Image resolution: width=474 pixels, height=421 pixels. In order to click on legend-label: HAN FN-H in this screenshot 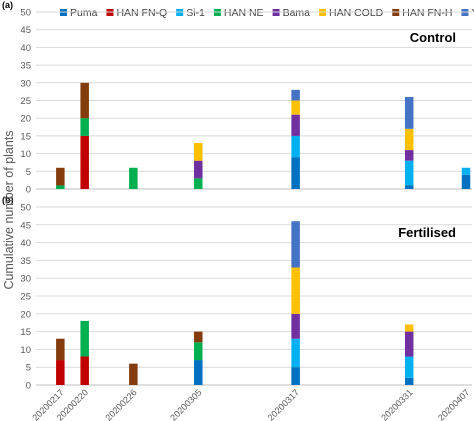, I will do `click(427, 13)`.